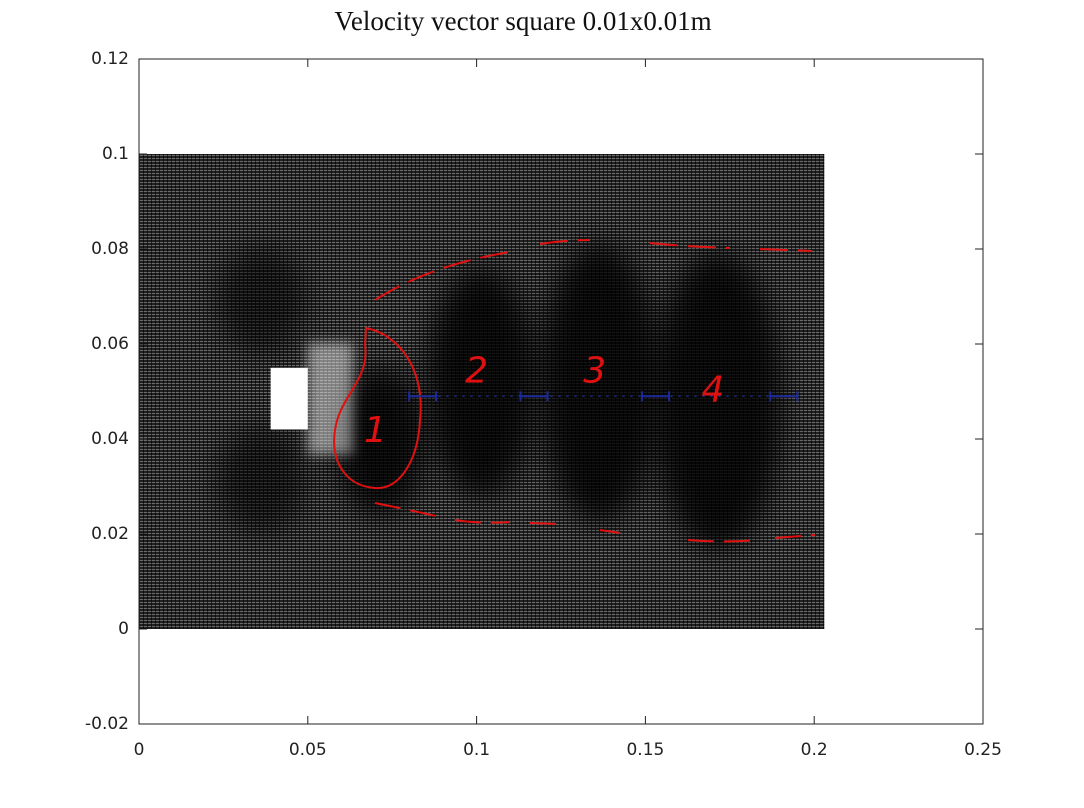 The image size is (1084, 808). Describe the element at coordinates (107, 724) in the screenshot. I see `y-tick-label: -0.02` at that location.